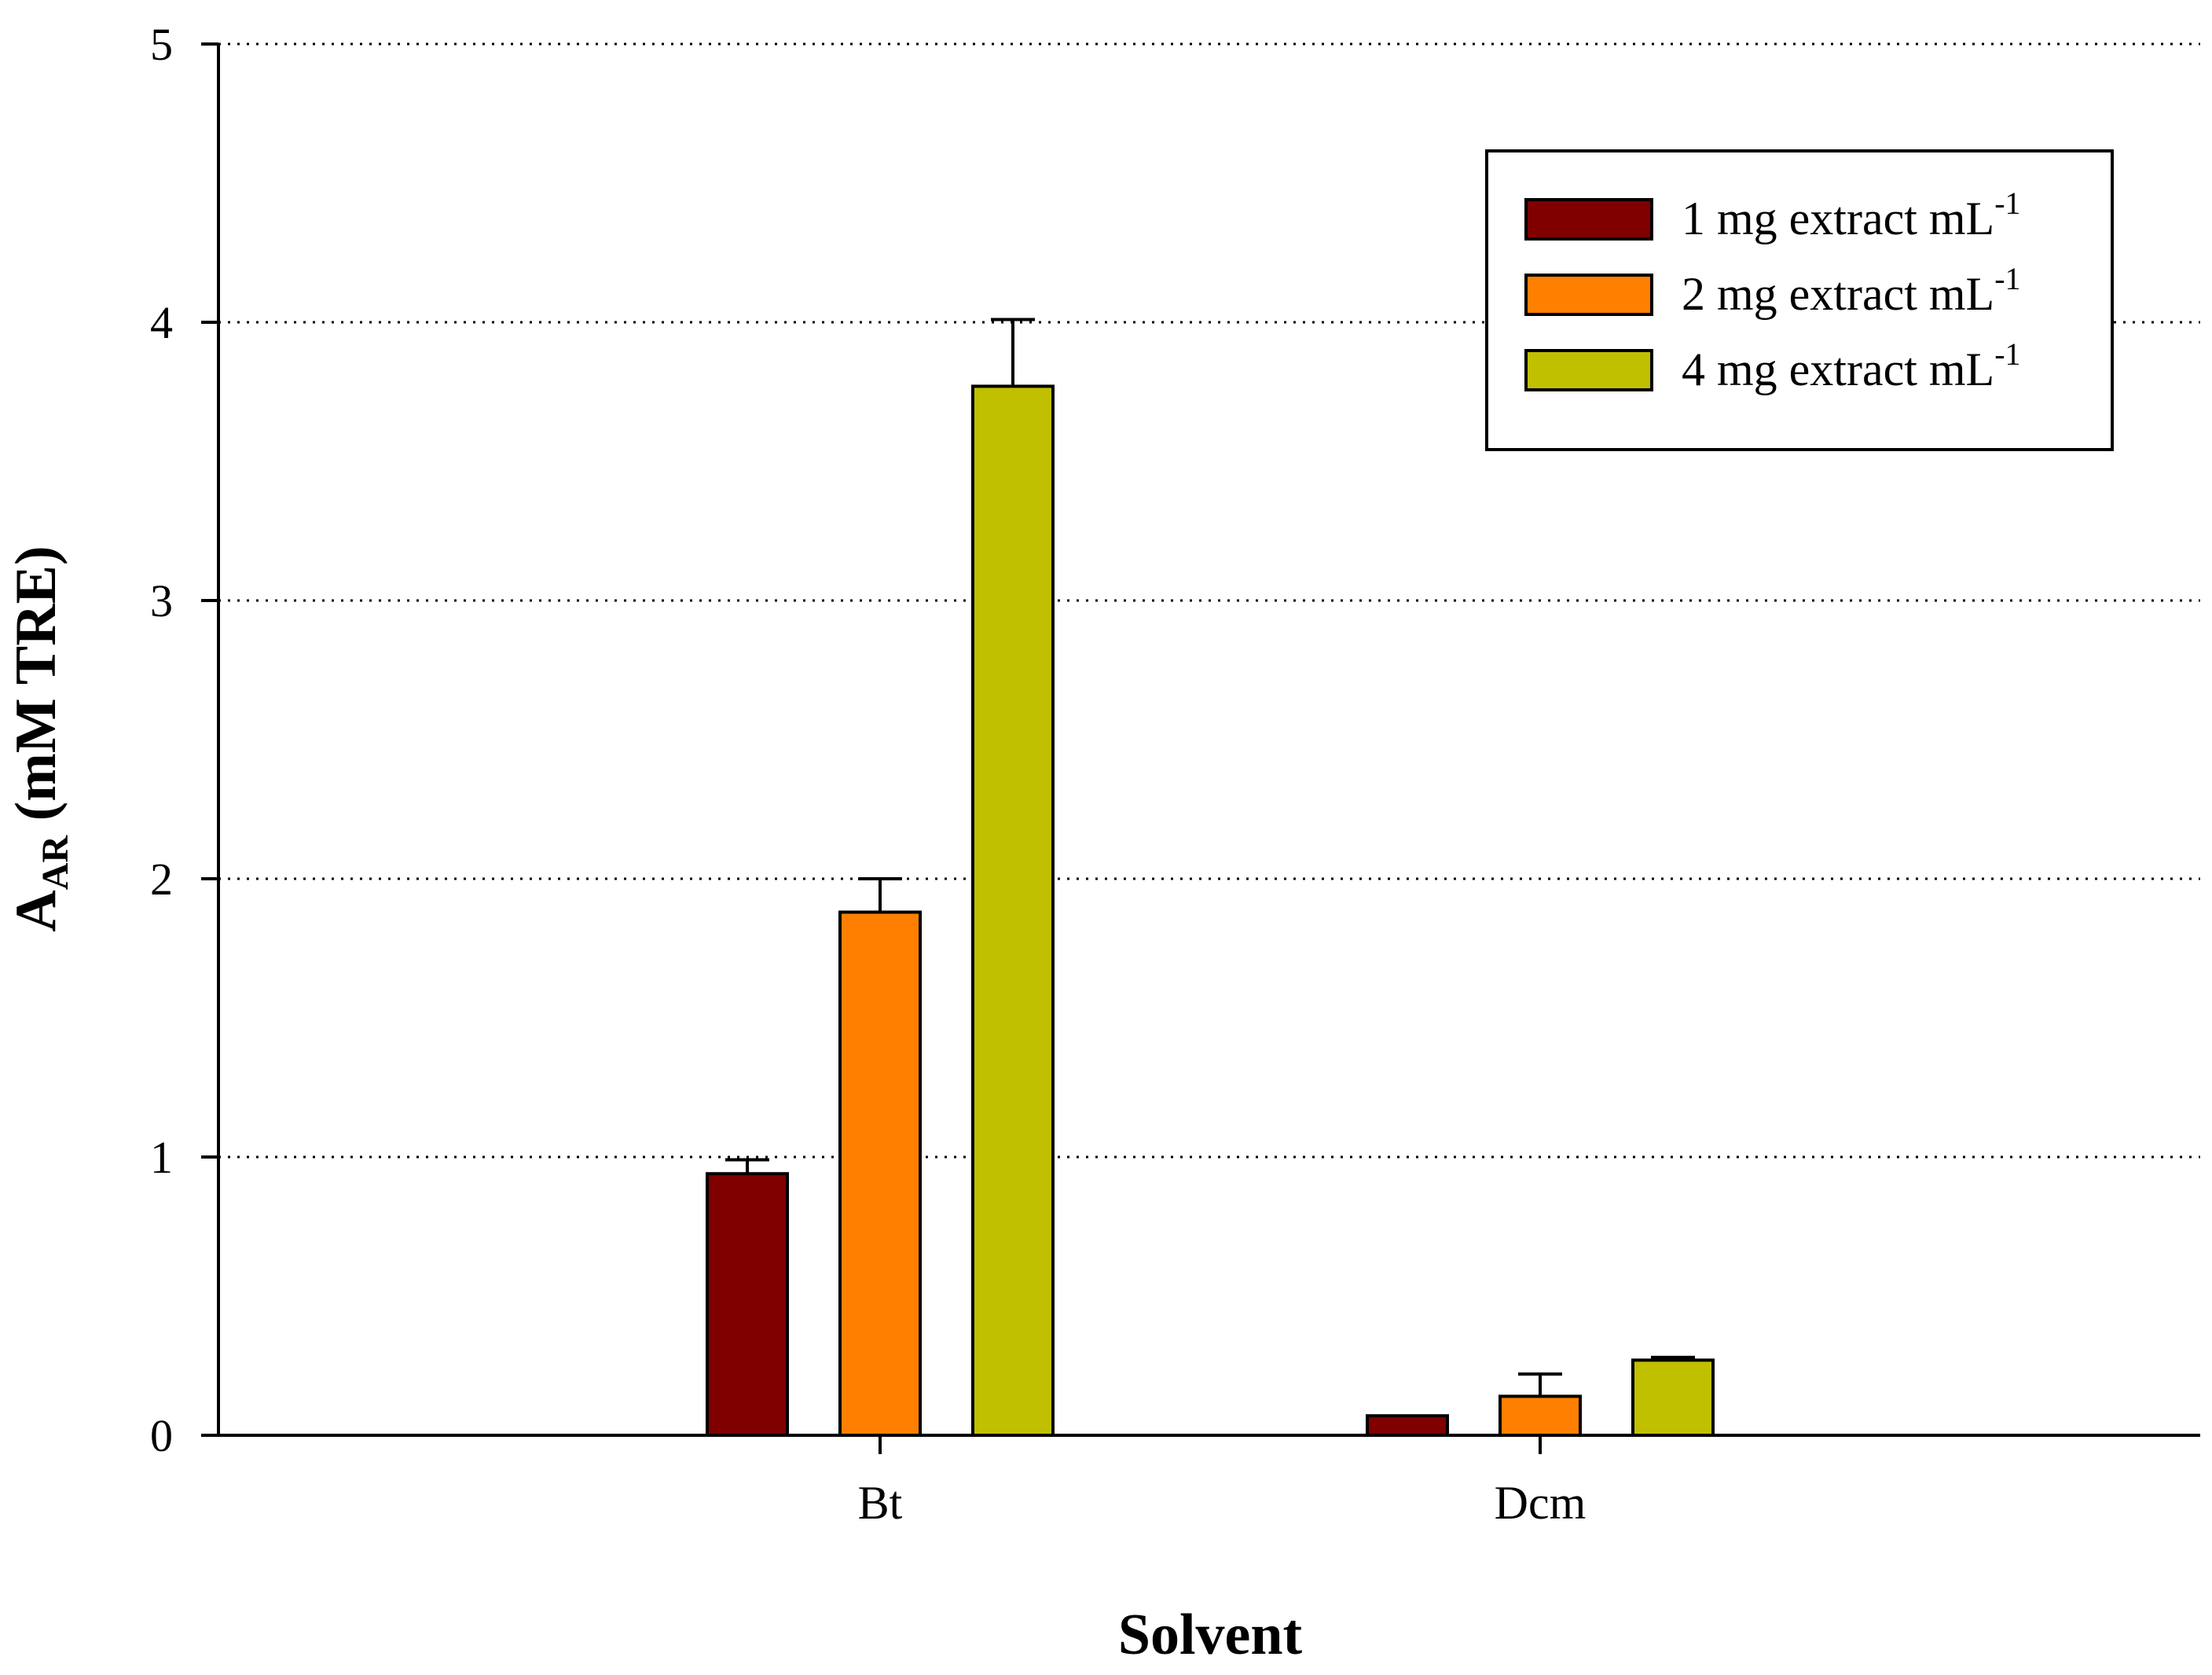 The image size is (2212, 1675). Describe the element at coordinates (1838, 369) in the screenshot. I see `legend-label-text: 4 mg extract mL` at that location.